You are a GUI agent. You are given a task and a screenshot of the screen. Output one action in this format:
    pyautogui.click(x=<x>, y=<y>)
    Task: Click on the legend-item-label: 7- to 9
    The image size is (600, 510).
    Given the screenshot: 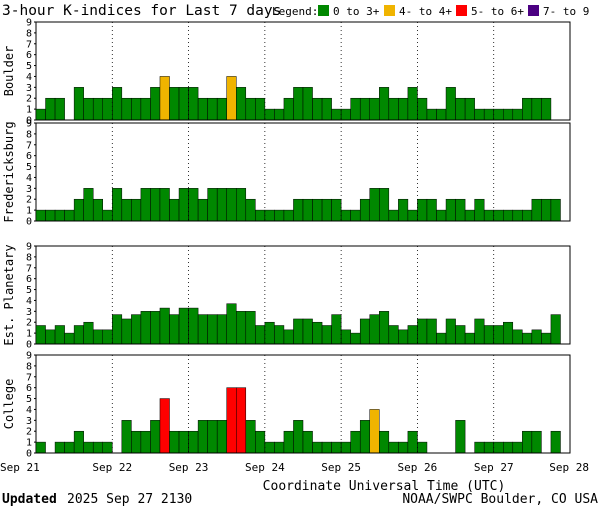 What is the action you would take?
    pyautogui.click(x=566, y=11)
    